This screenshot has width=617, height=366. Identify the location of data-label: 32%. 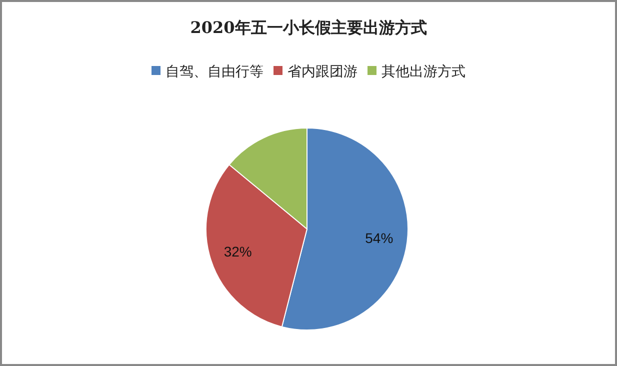
(238, 251).